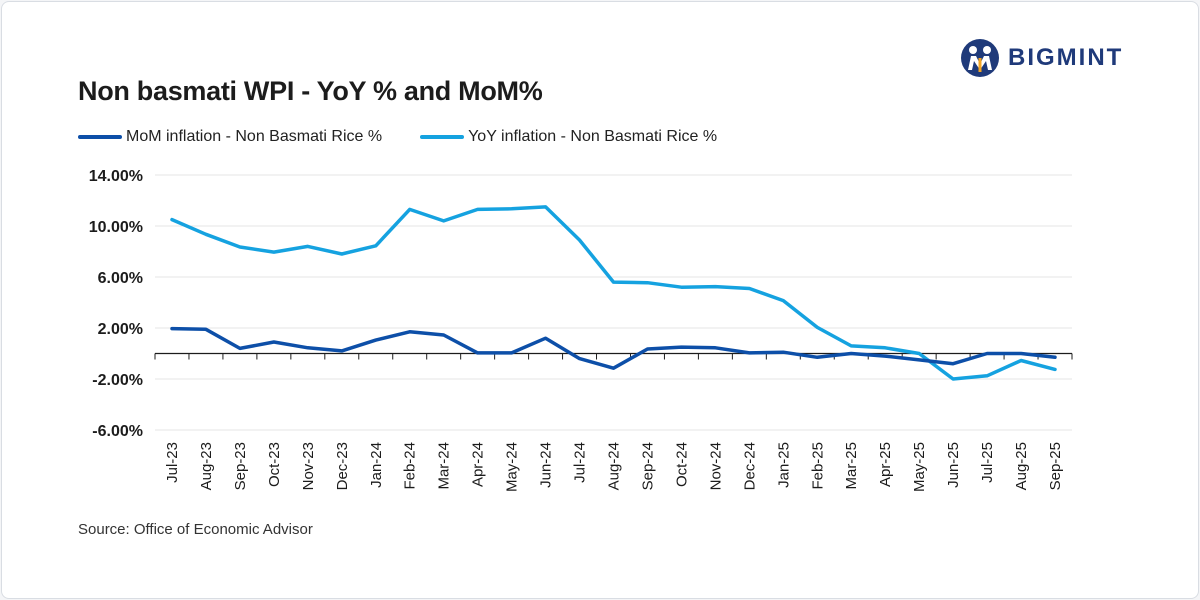  What do you see at coordinates (613, 348) in the screenshot?
I see `series-line` at bounding box center [613, 348].